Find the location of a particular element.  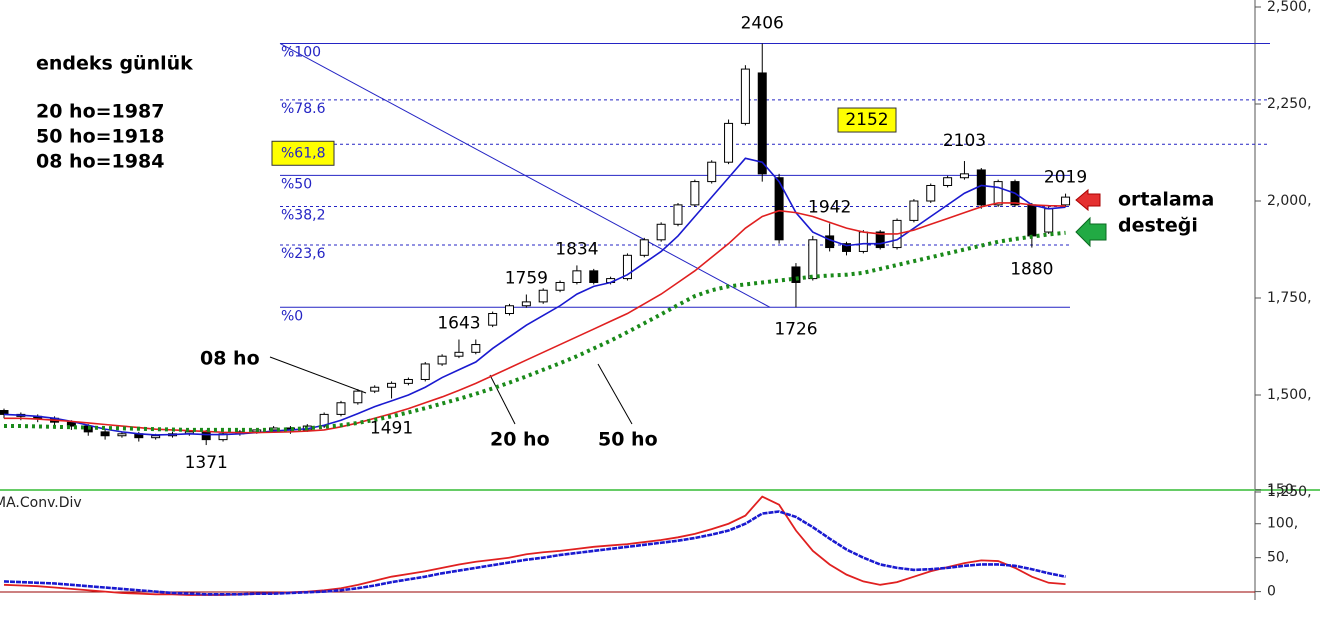

target-label: 2152 is located at coordinates (866, 120).